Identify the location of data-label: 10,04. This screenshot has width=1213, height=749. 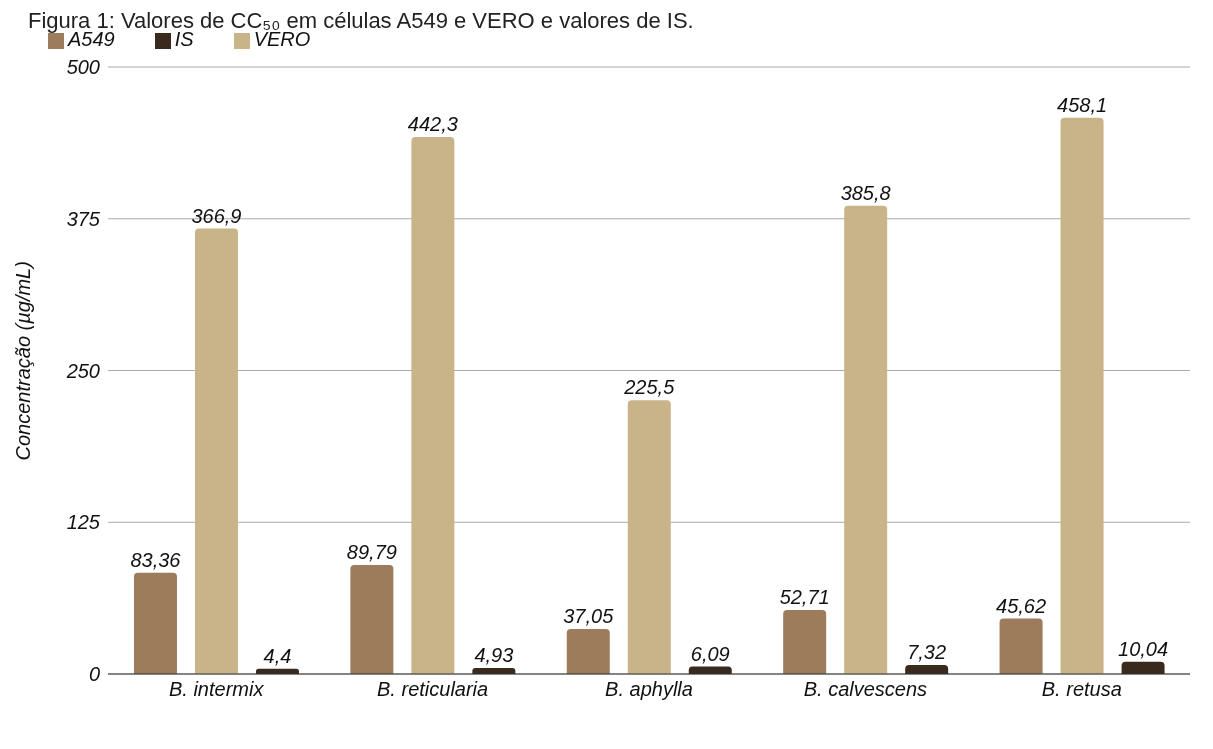
(1143, 648).